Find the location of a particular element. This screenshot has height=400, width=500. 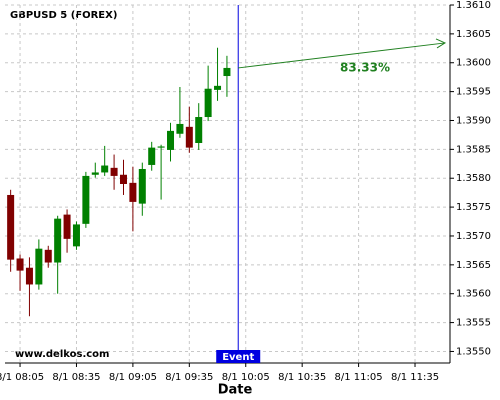

x-tick-label: 8/1 11:05 is located at coordinates (359, 377).